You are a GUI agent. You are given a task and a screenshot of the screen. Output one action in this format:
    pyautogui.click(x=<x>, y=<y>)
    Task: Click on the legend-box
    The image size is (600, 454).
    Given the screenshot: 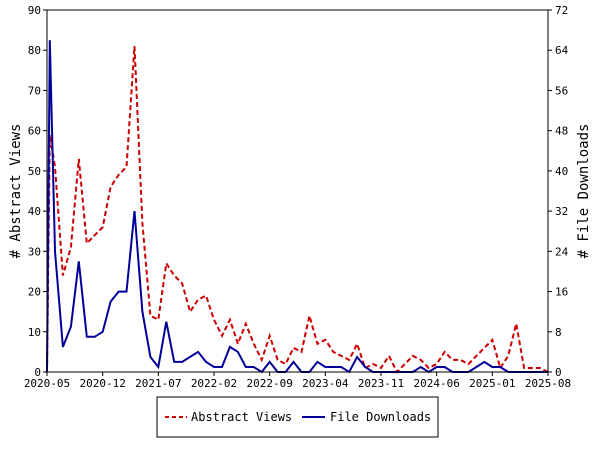 What is the action you would take?
    pyautogui.click(x=297, y=417)
    